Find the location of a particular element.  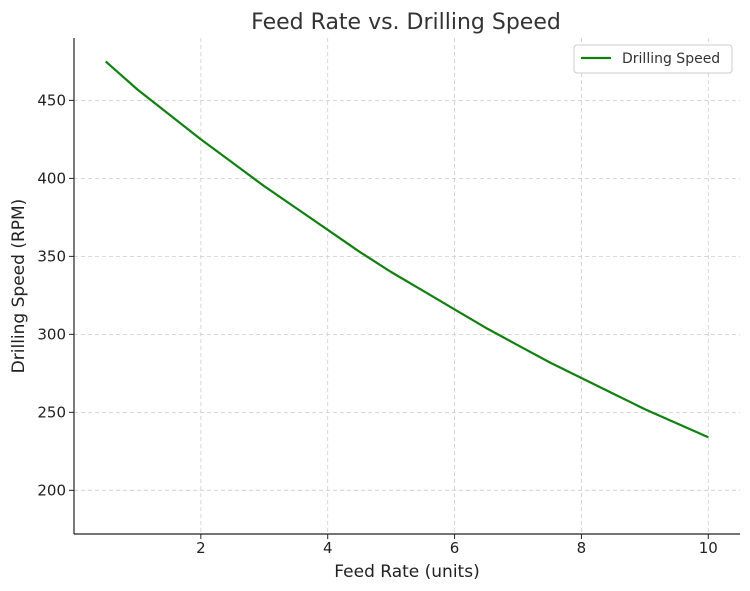

chart-title: Feed Rate vs. Drilling Speed is located at coordinates (406, 22).